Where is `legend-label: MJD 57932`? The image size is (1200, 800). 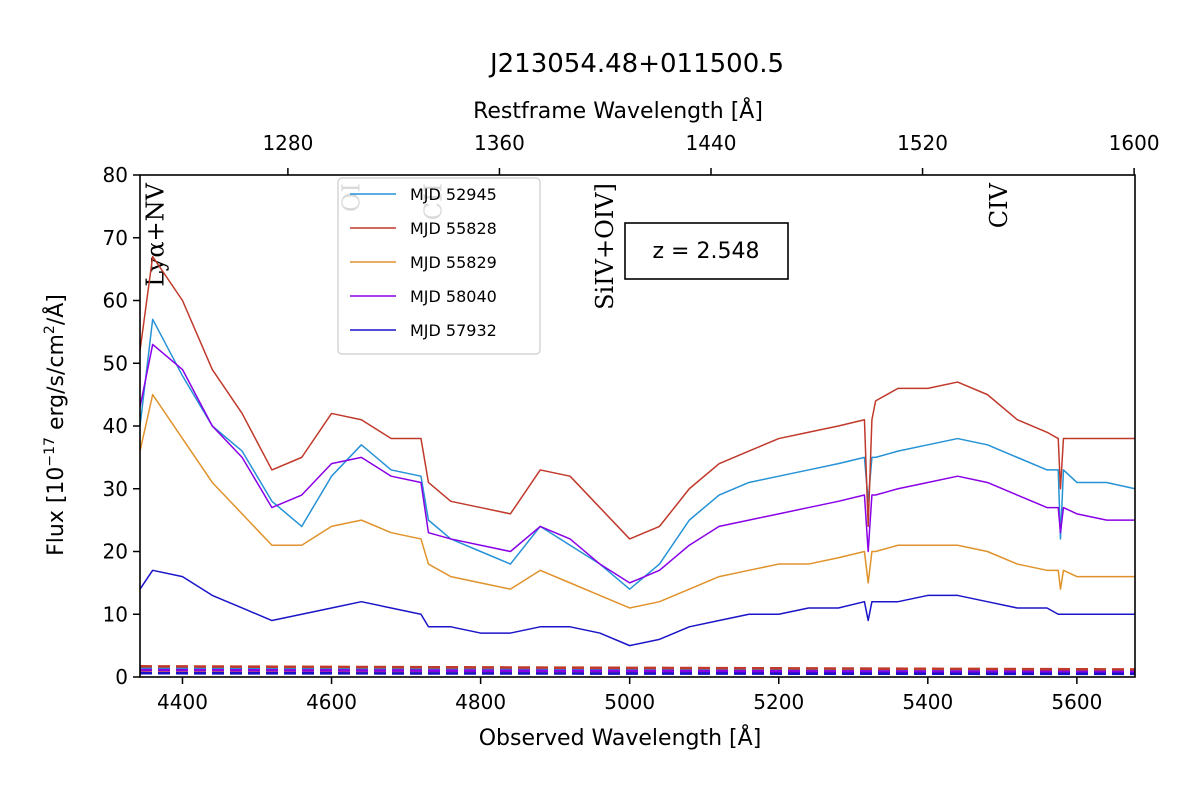 legend-label: MJD 57932 is located at coordinates (453, 330).